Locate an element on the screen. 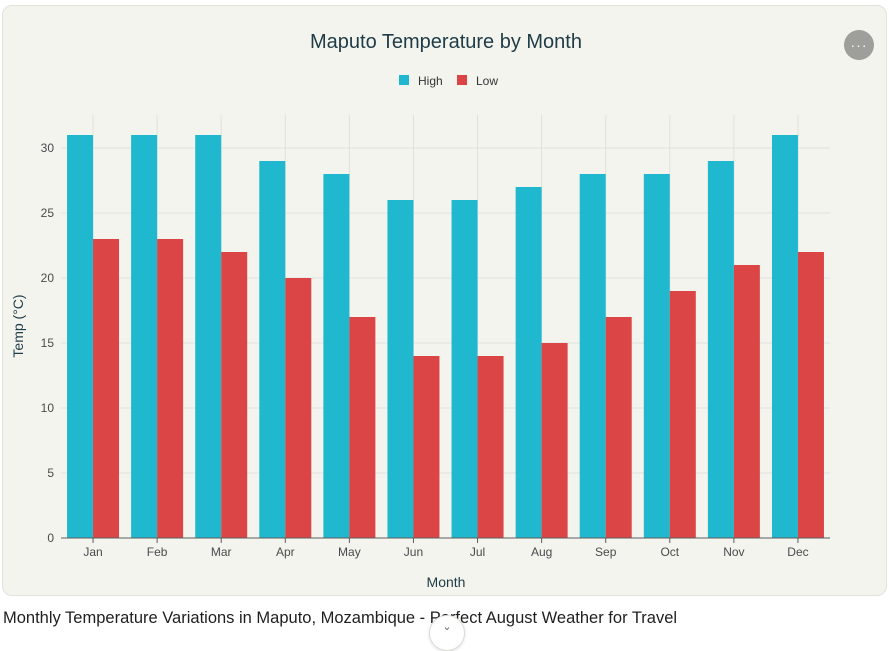  y-tick-labels: 0 5 10 15 20 25 30 is located at coordinates (48, 343).